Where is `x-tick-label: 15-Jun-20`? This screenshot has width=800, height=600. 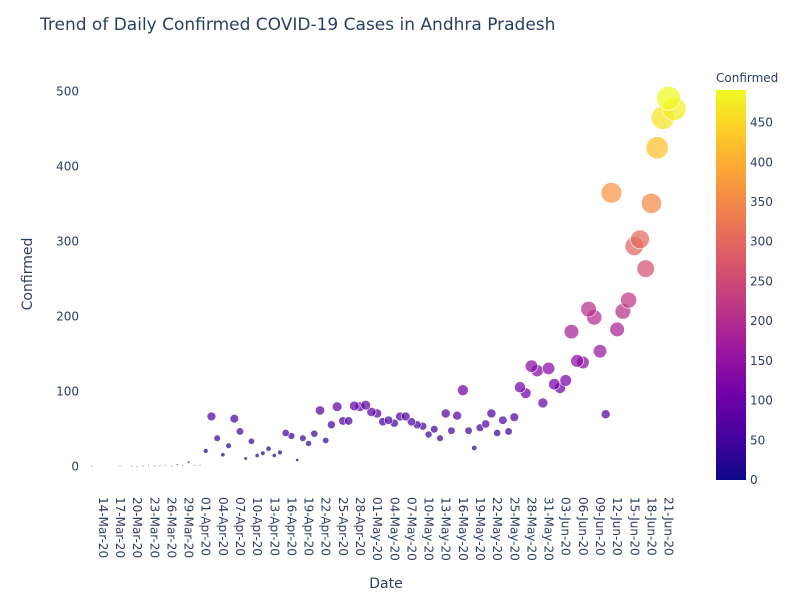
x-tick-label: 15-Jun-20 is located at coordinates (634, 526).